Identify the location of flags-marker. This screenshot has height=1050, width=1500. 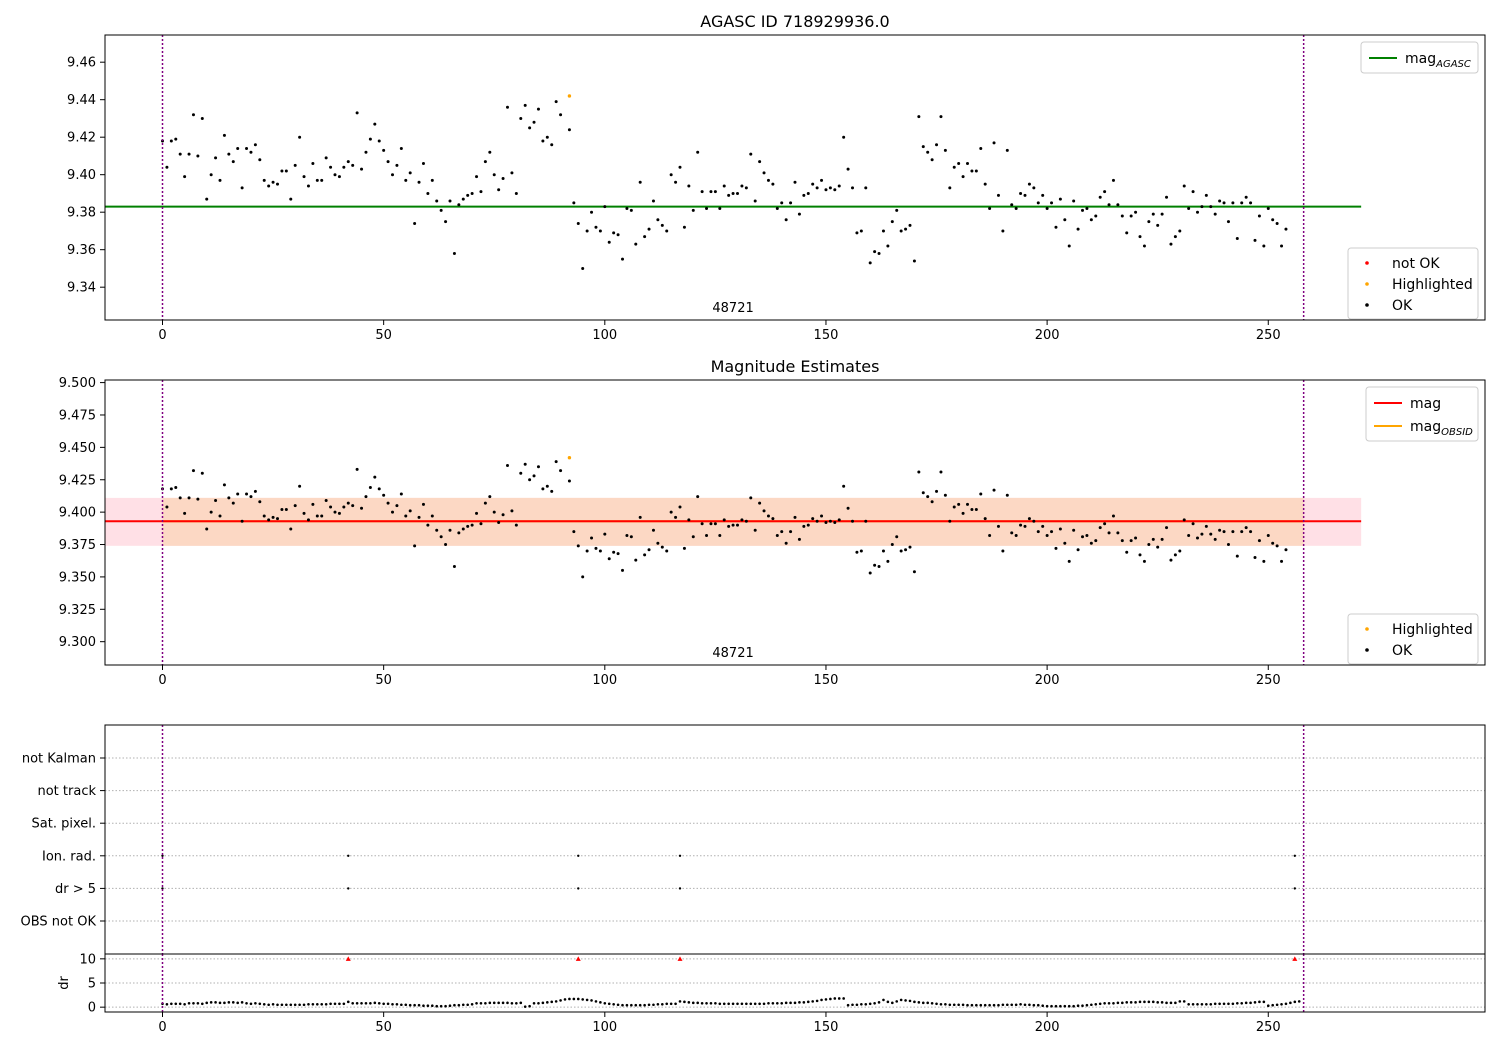
(348, 888).